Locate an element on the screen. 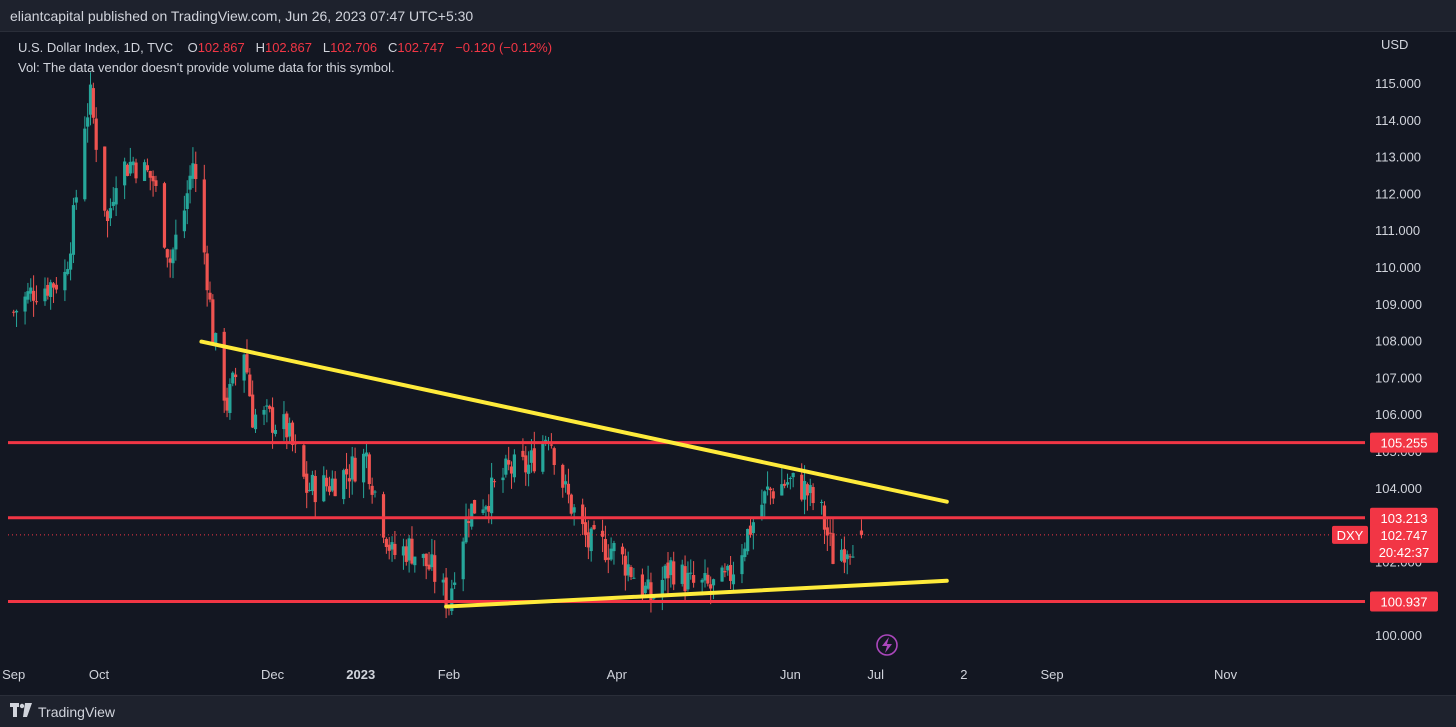 The image size is (1456, 727). current-price-label: 102.747 is located at coordinates (1404, 535).